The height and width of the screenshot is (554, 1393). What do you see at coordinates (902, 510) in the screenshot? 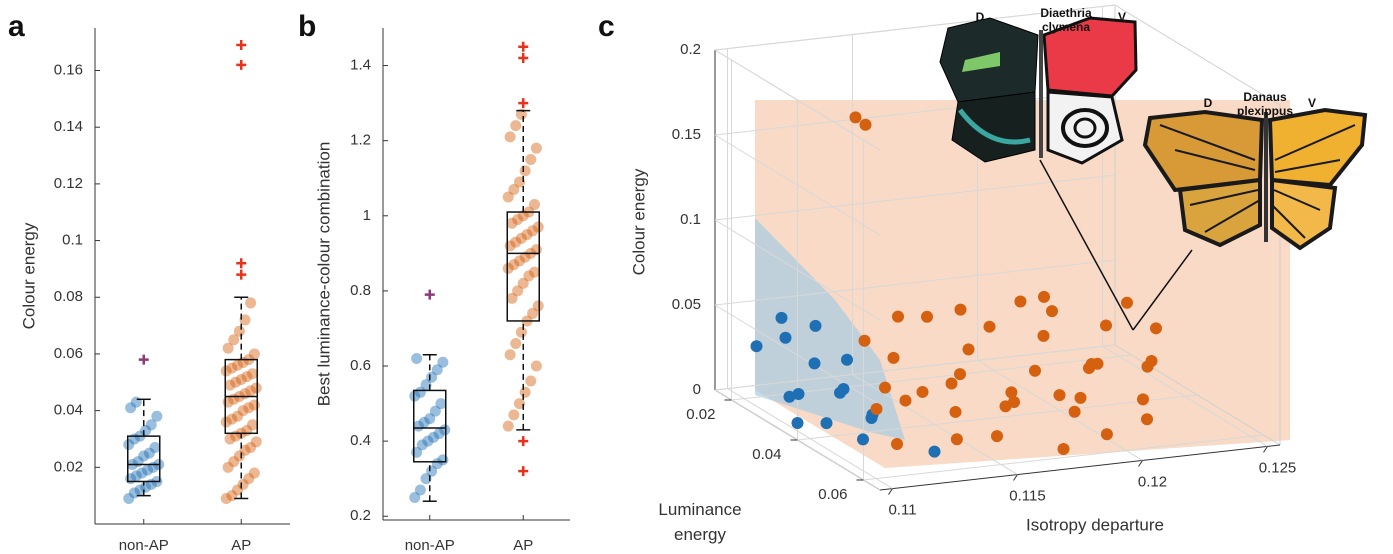
I see `x-tick-label: 0.11` at bounding box center [902, 510].